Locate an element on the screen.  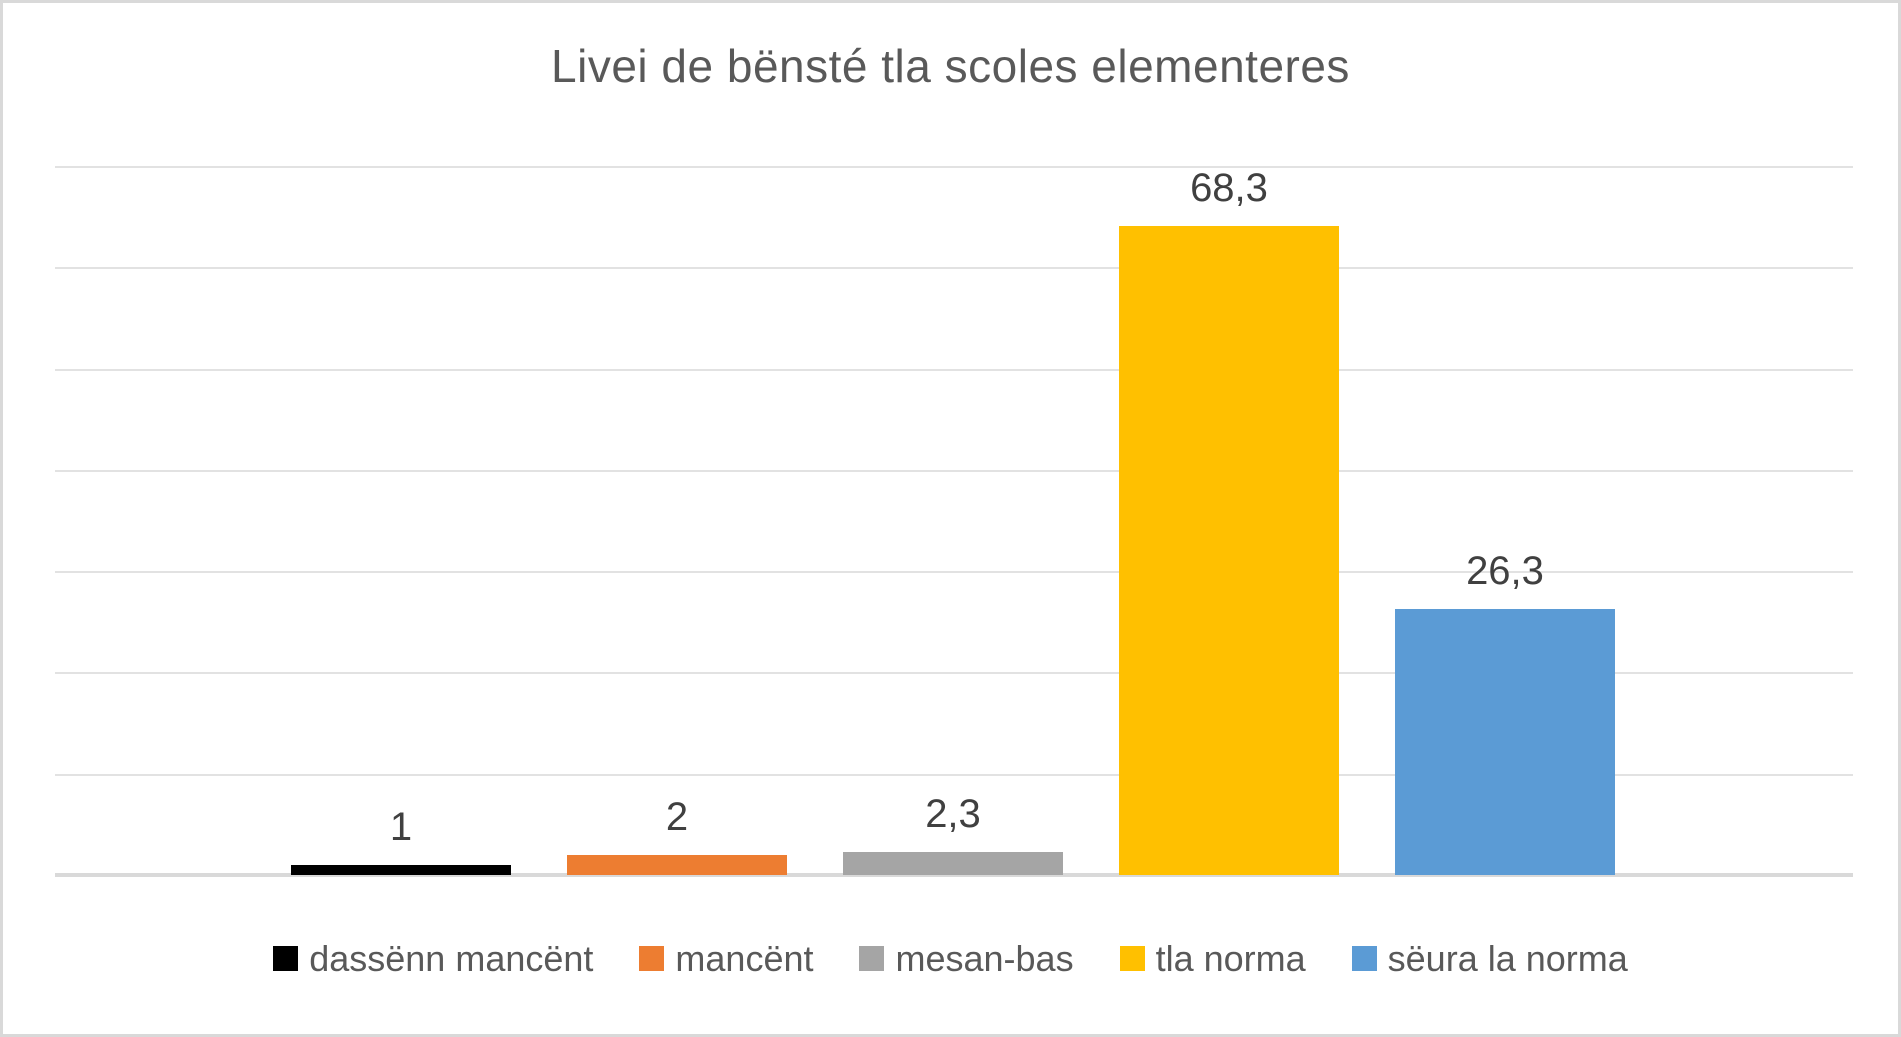
bar-slot-1: 1 is located at coordinates (401, 520).